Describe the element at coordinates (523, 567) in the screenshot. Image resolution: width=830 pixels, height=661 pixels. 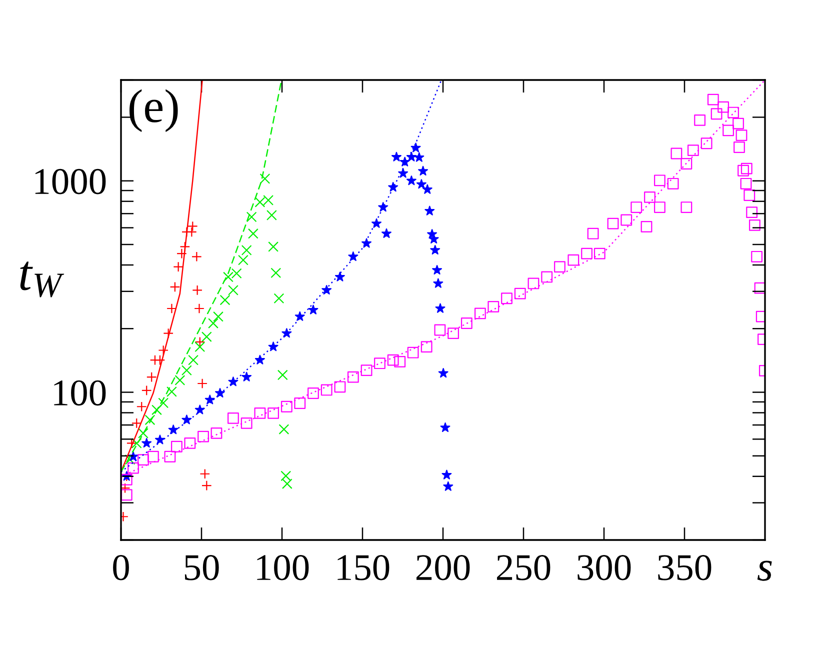
I see `x-tick-label: 250` at that location.